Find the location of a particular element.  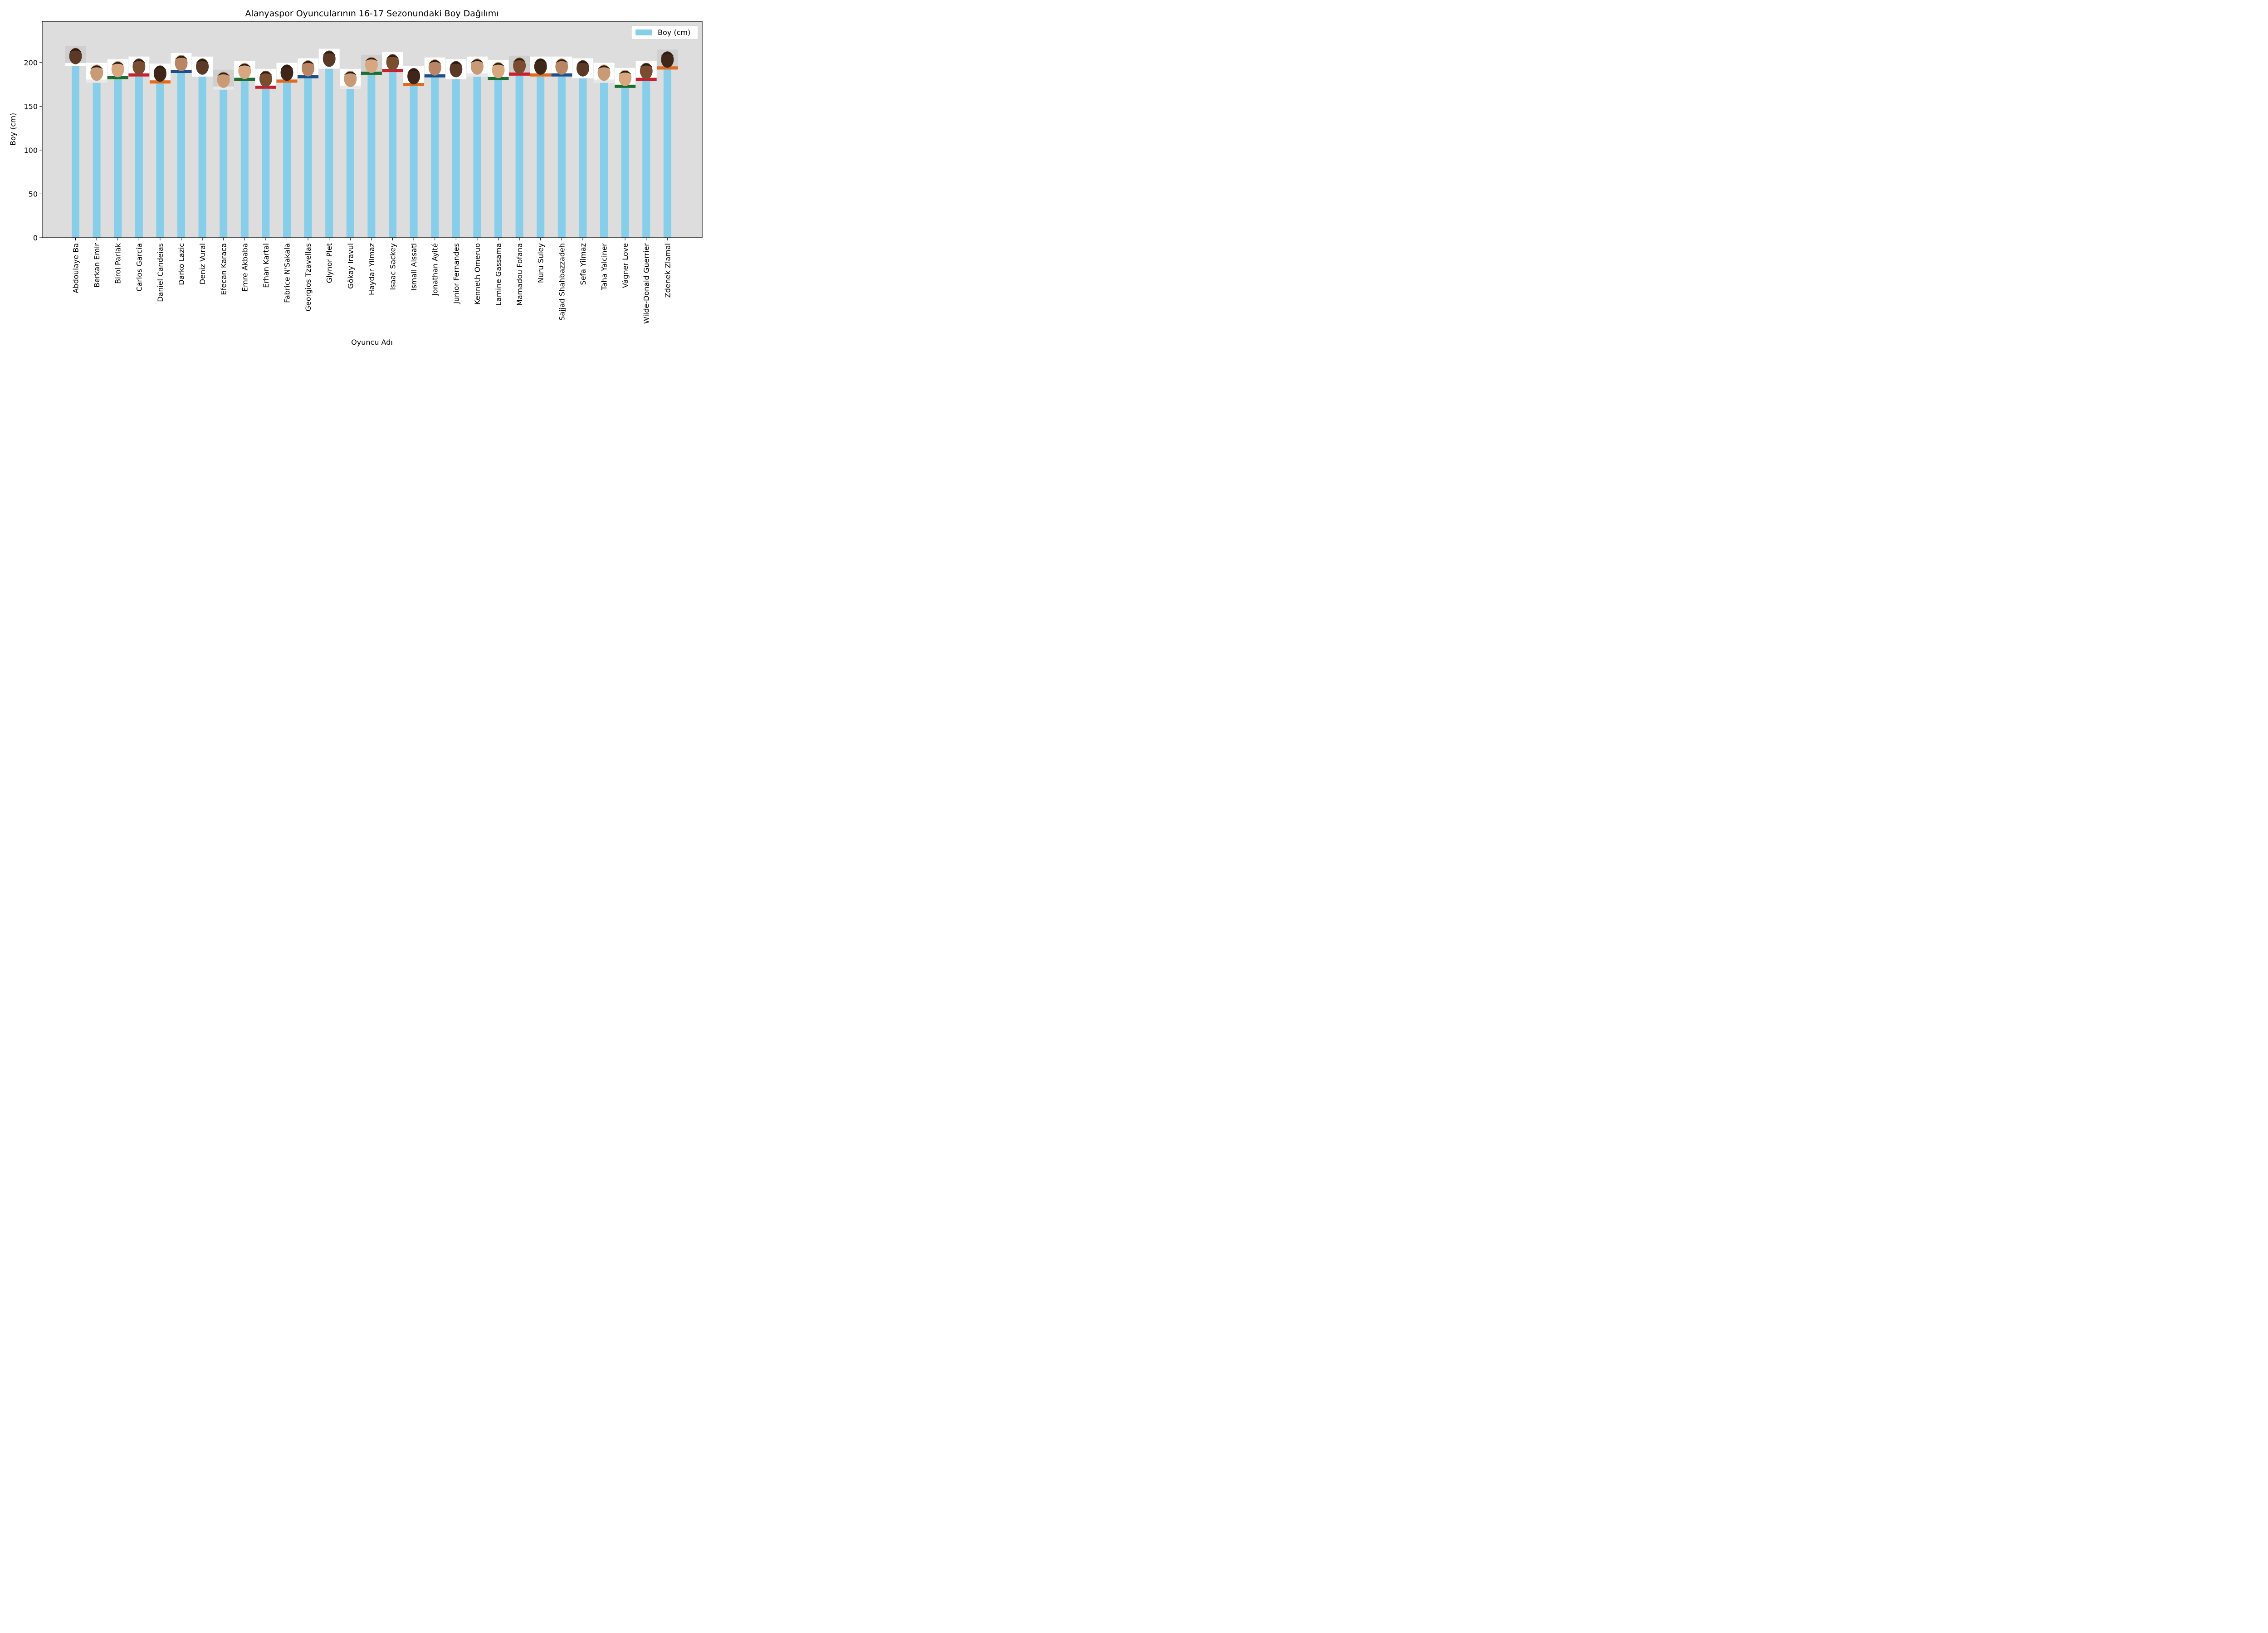

x-tick-label: Erhan Kartal is located at coordinates (266, 265).